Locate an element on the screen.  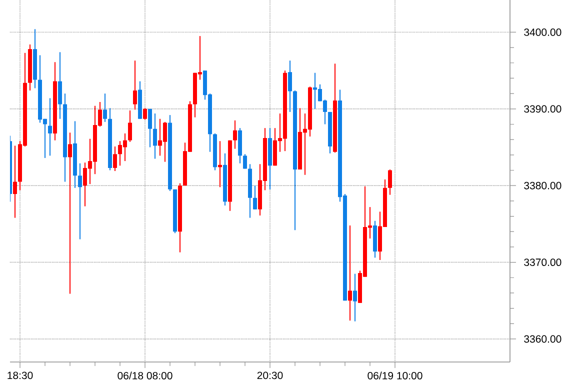
y-tick-label: 3380.00 is located at coordinates (543, 186).